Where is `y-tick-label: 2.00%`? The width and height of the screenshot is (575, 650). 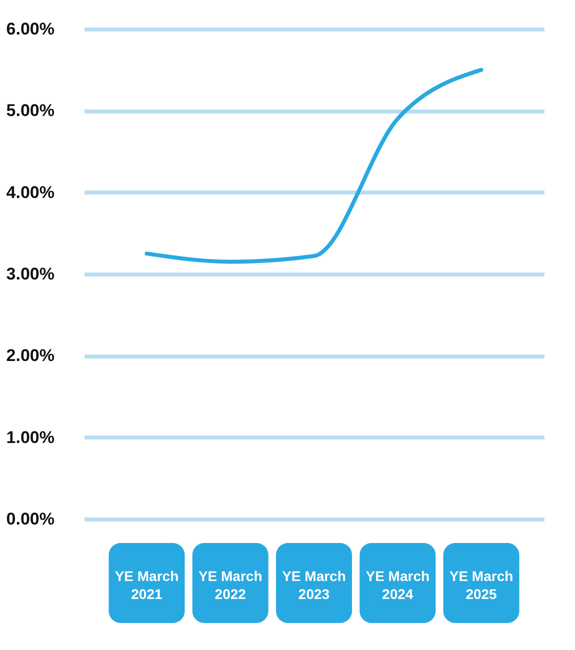
y-tick-label: 2.00% is located at coordinates (30, 356).